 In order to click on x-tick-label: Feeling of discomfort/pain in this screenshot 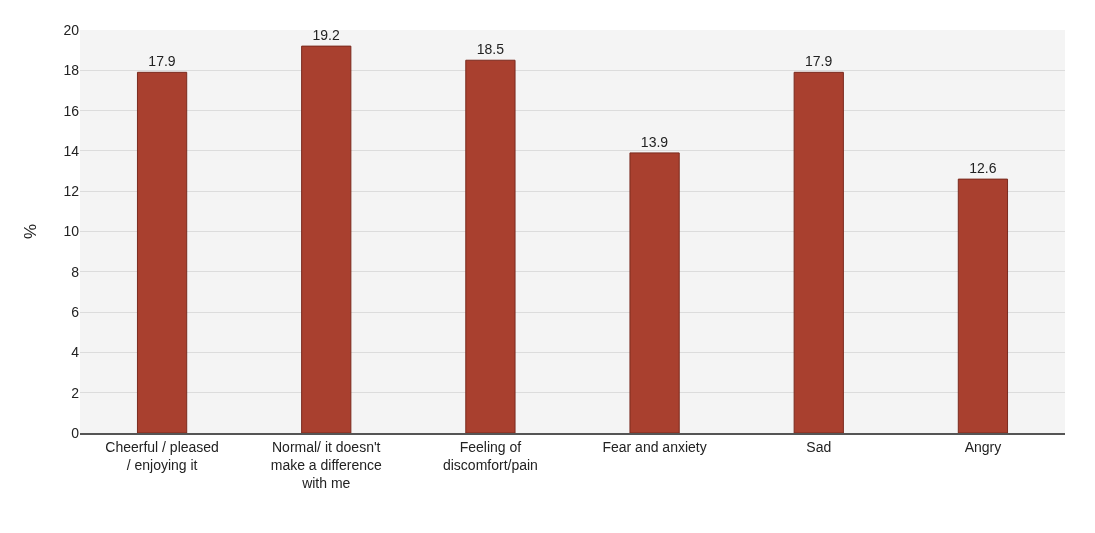, I will do `click(490, 455)`.